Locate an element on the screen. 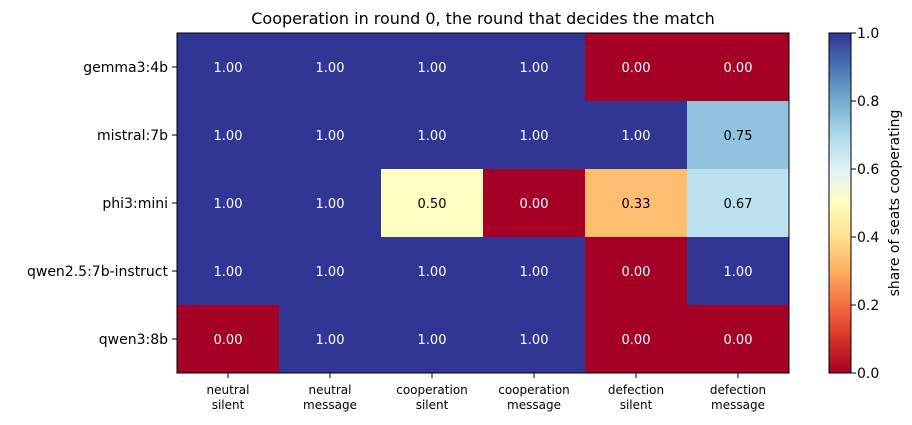  y-tick-label: mistral:7b is located at coordinates (132, 136).